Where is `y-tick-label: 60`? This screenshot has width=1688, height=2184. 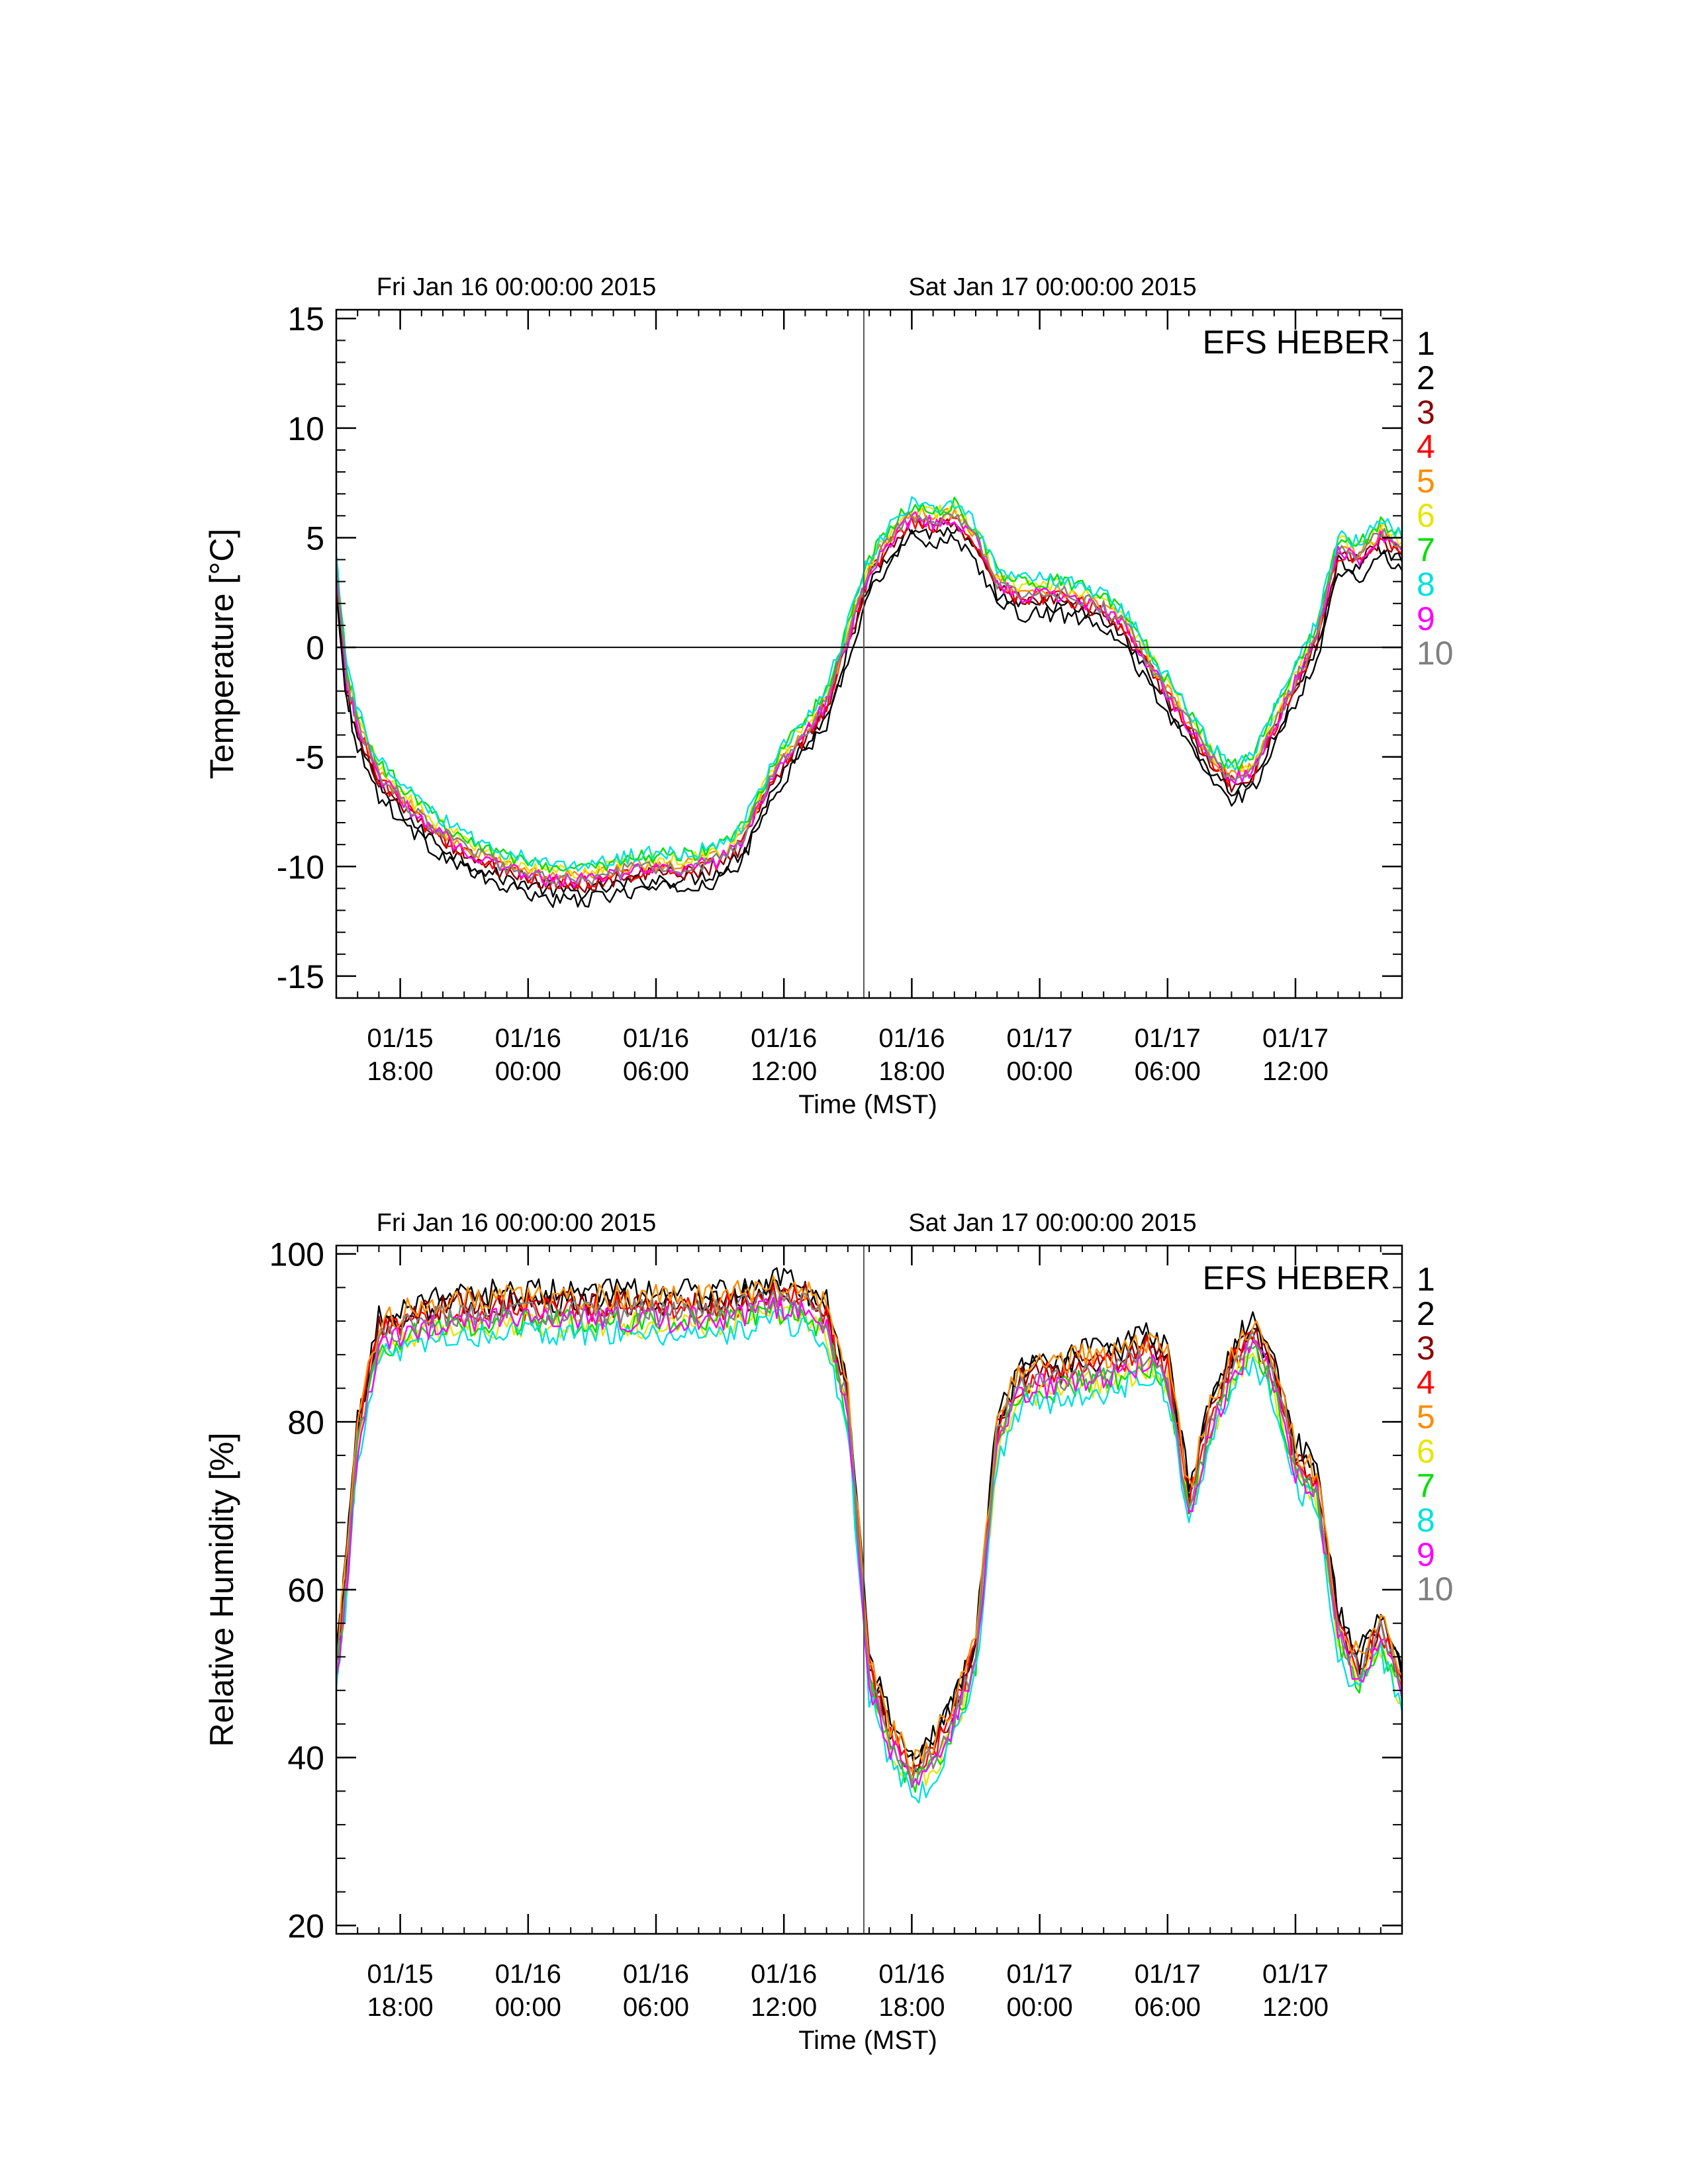 y-tick-label: 60 is located at coordinates (305, 1590).